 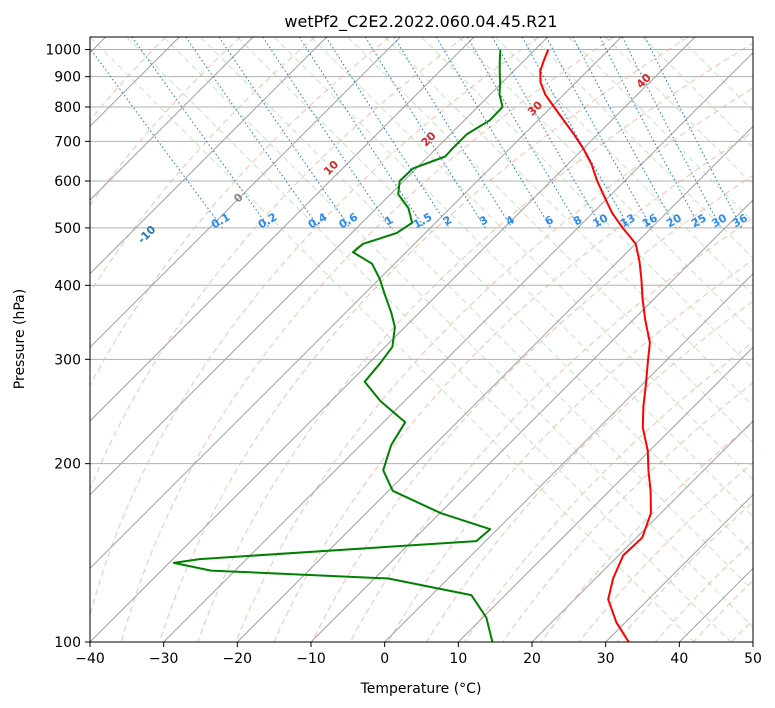 What do you see at coordinates (418, 654) in the screenshot?
I see `x-axis-ticks: −40 −30 −20 −10 0 10 20 30 40 50` at bounding box center [418, 654].